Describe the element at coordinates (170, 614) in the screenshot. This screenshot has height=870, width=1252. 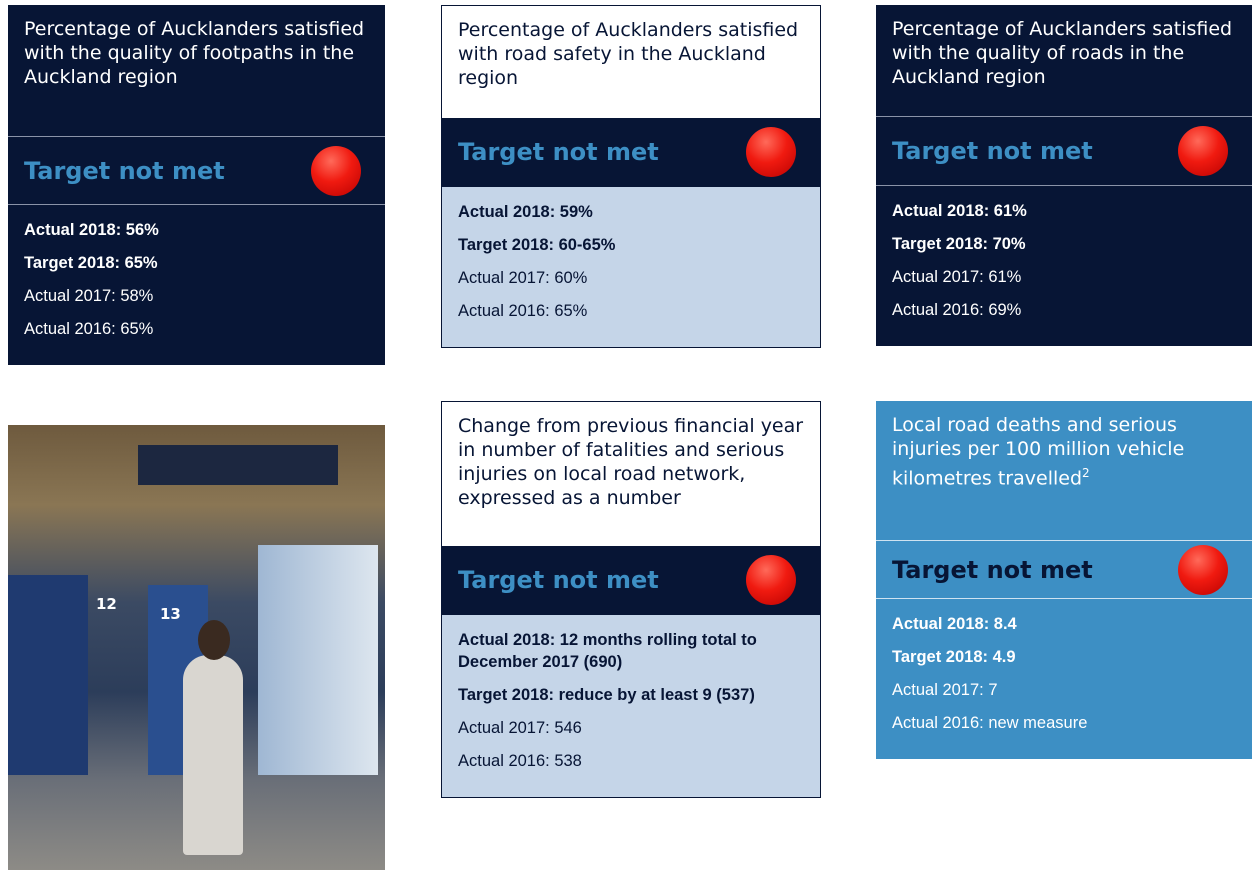
I see `gate-number: 13` at that location.